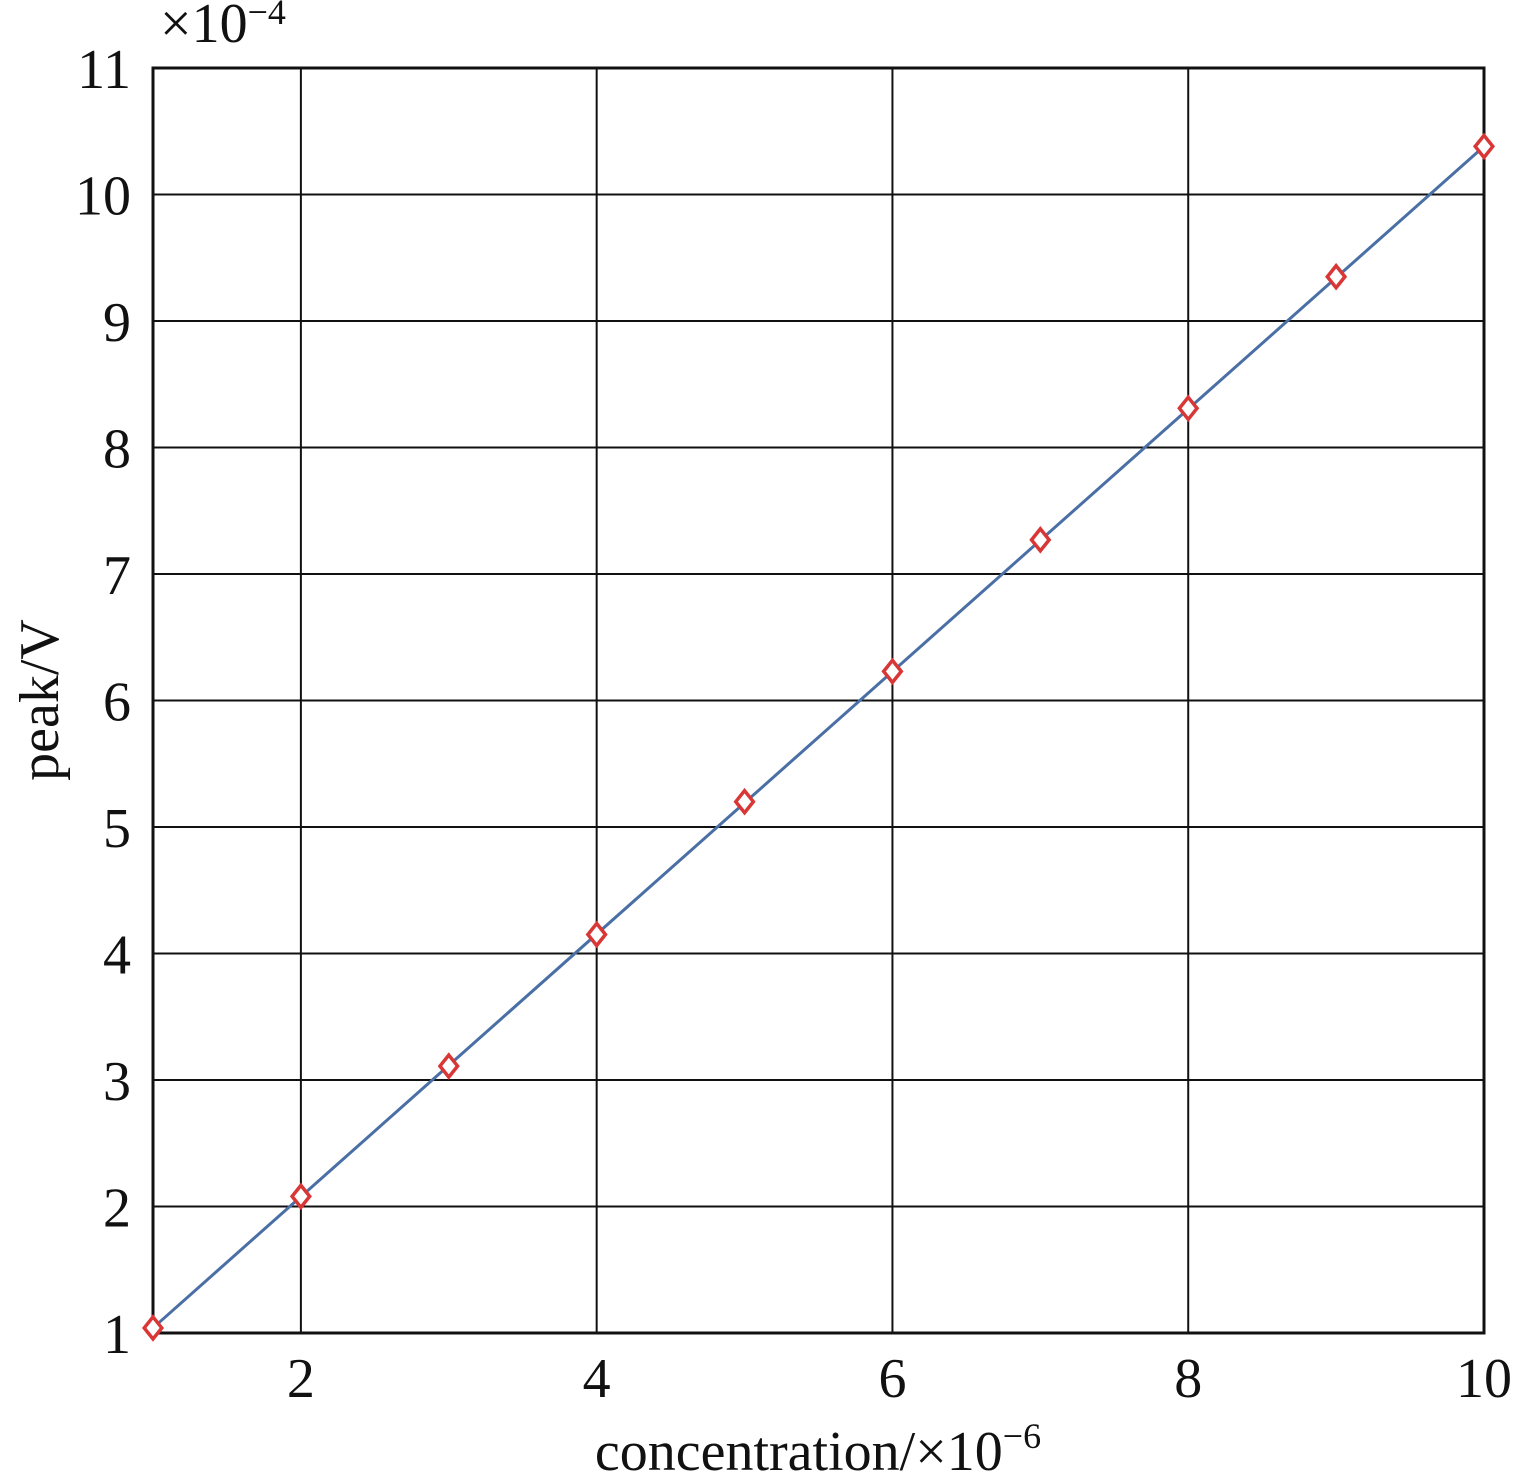  I want to click on y-tick-label: 9, so click(117, 323).